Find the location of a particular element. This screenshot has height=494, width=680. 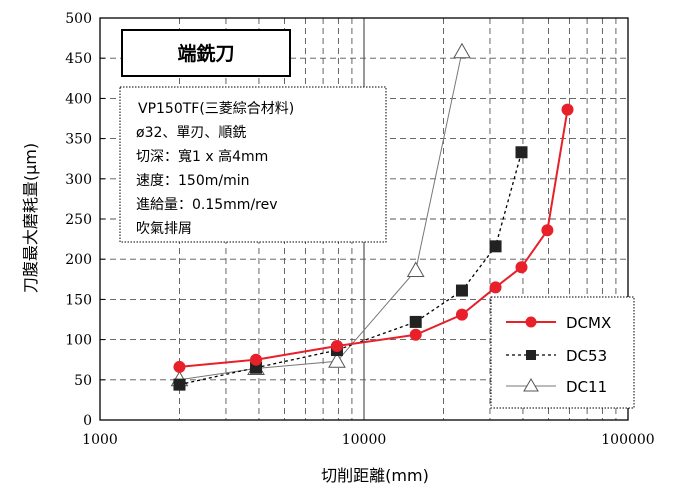

legend-marker-dc11 is located at coordinates (531, 385).